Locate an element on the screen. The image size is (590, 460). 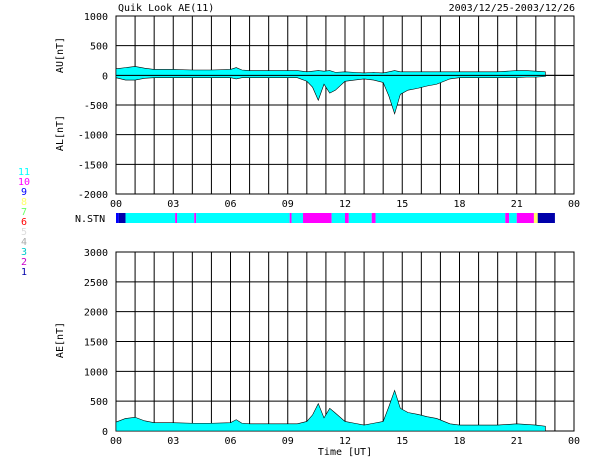
ae-ytick-label: 2500 is located at coordinates (96, 283).